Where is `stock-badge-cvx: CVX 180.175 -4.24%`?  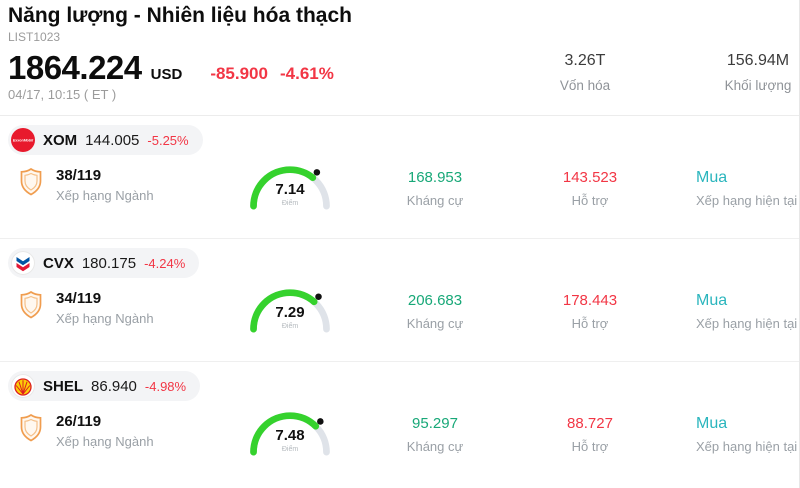
stock-badge-cvx: CVX 180.175 -4.24% is located at coordinates (104, 263).